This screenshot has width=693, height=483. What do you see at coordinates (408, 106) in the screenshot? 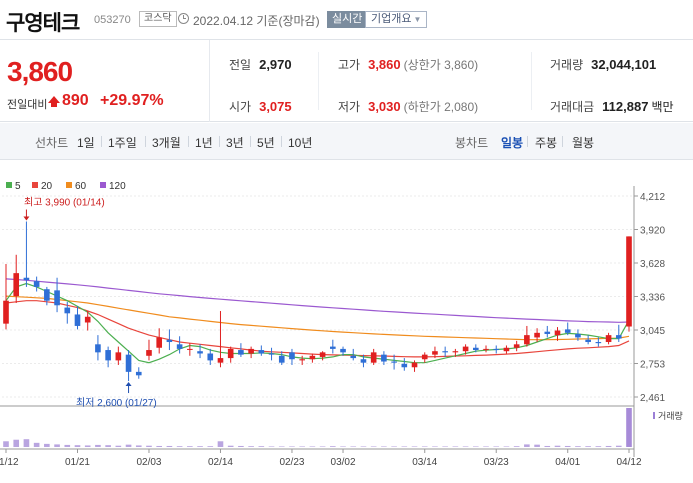
I see `stat-low: 저가 3,030 (하한가 2,080)` at bounding box center [408, 106].